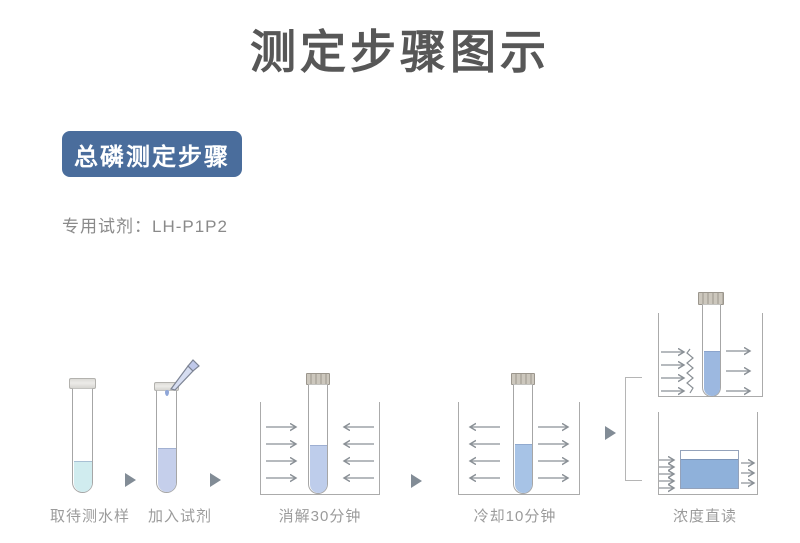 This screenshot has width=800, height=543. What do you see at coordinates (711, 350) in the screenshot?
I see `tube5-body` at bounding box center [711, 350].